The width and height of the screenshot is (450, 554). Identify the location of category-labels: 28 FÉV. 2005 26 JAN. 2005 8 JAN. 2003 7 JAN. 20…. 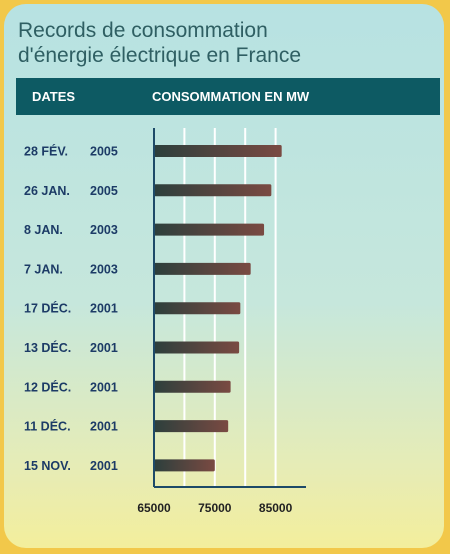
(71, 308).